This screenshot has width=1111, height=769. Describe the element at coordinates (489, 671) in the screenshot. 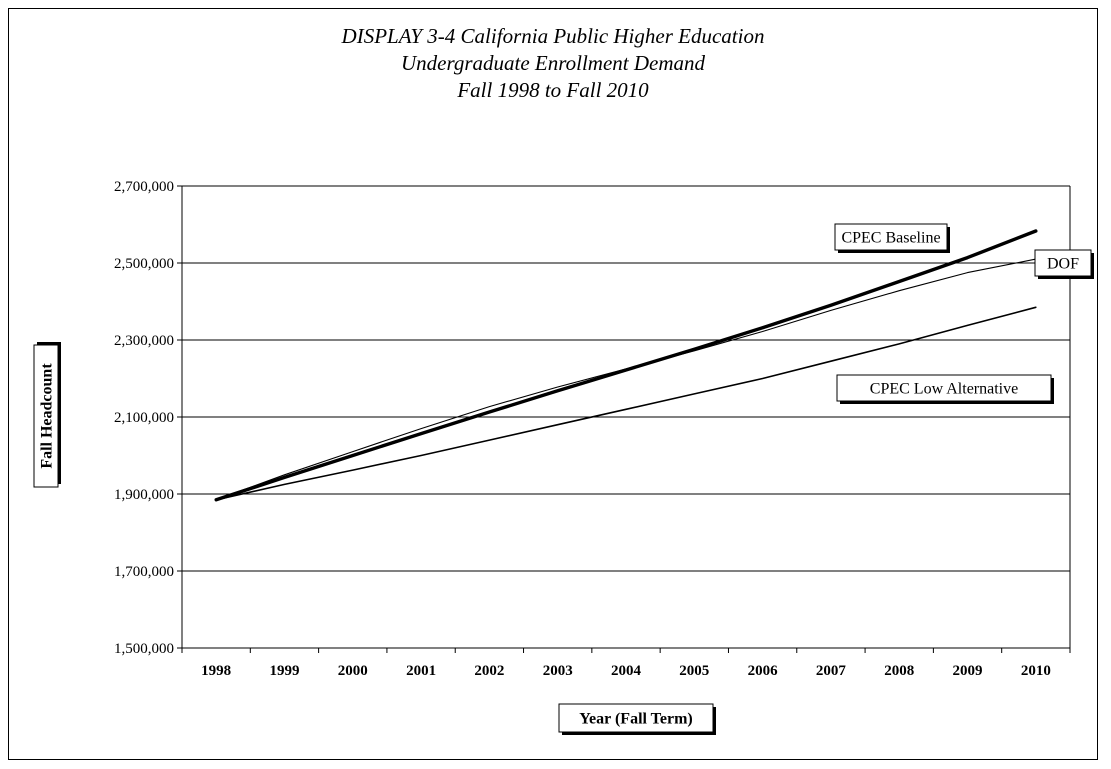

I see `x-tick-label: 2002` at that location.